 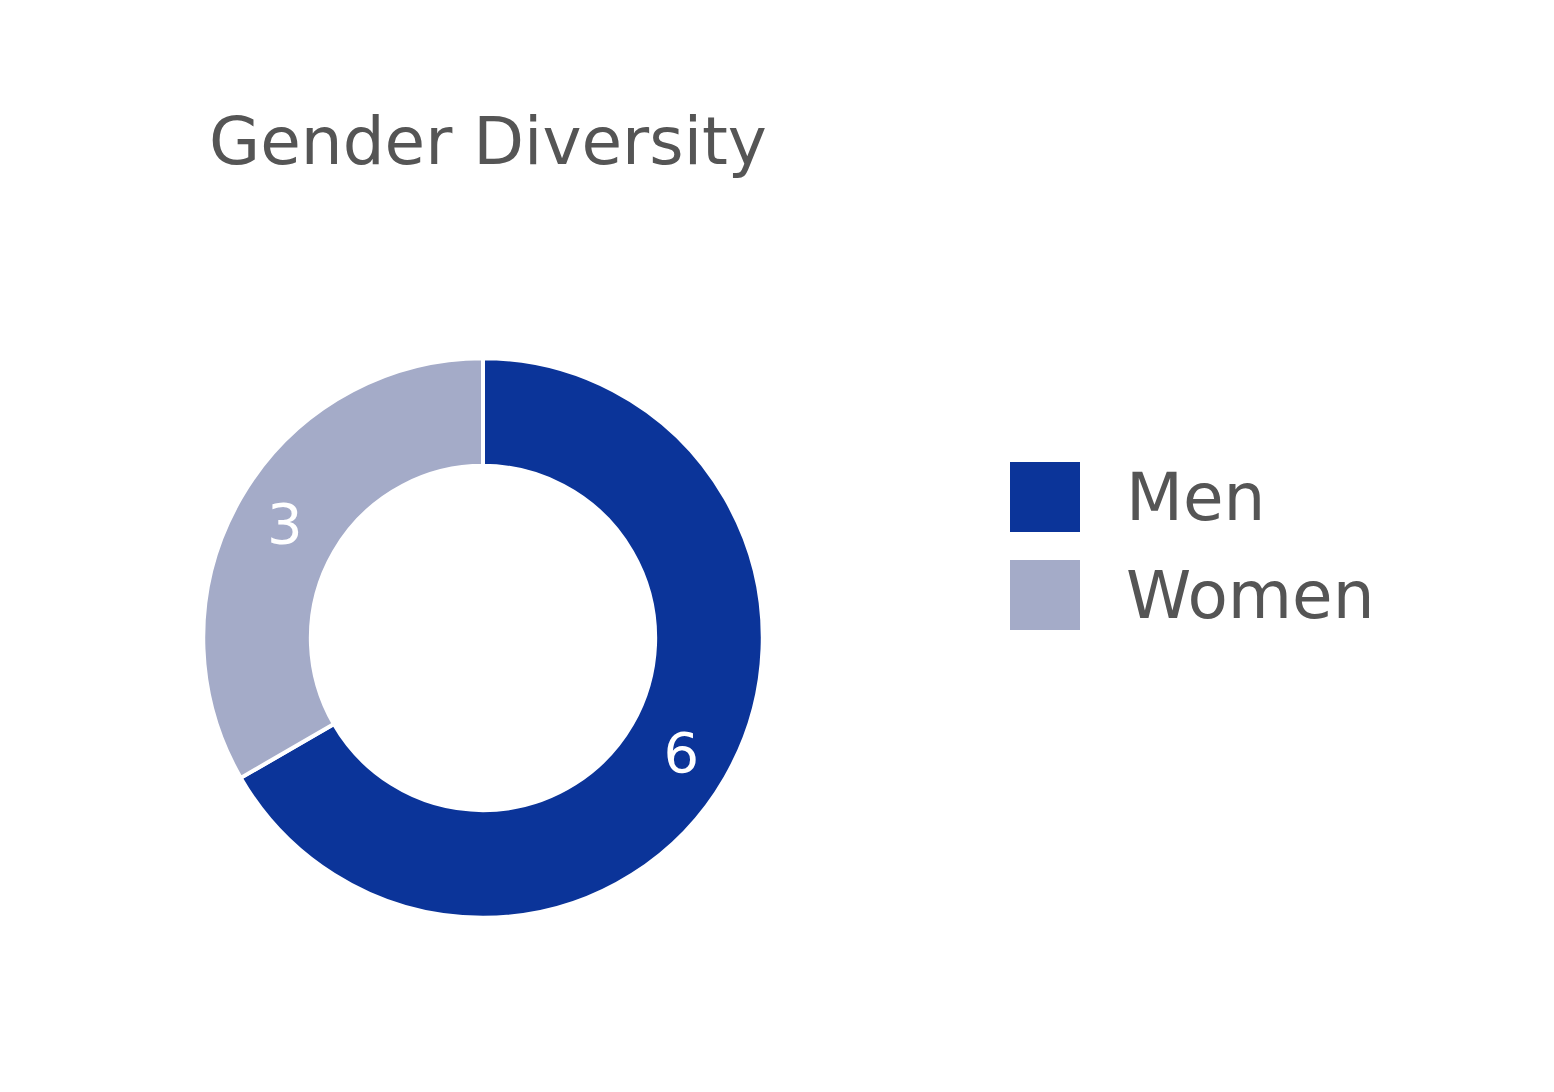 What do you see at coordinates (284, 524) in the screenshot?
I see `data-label: 3` at bounding box center [284, 524].